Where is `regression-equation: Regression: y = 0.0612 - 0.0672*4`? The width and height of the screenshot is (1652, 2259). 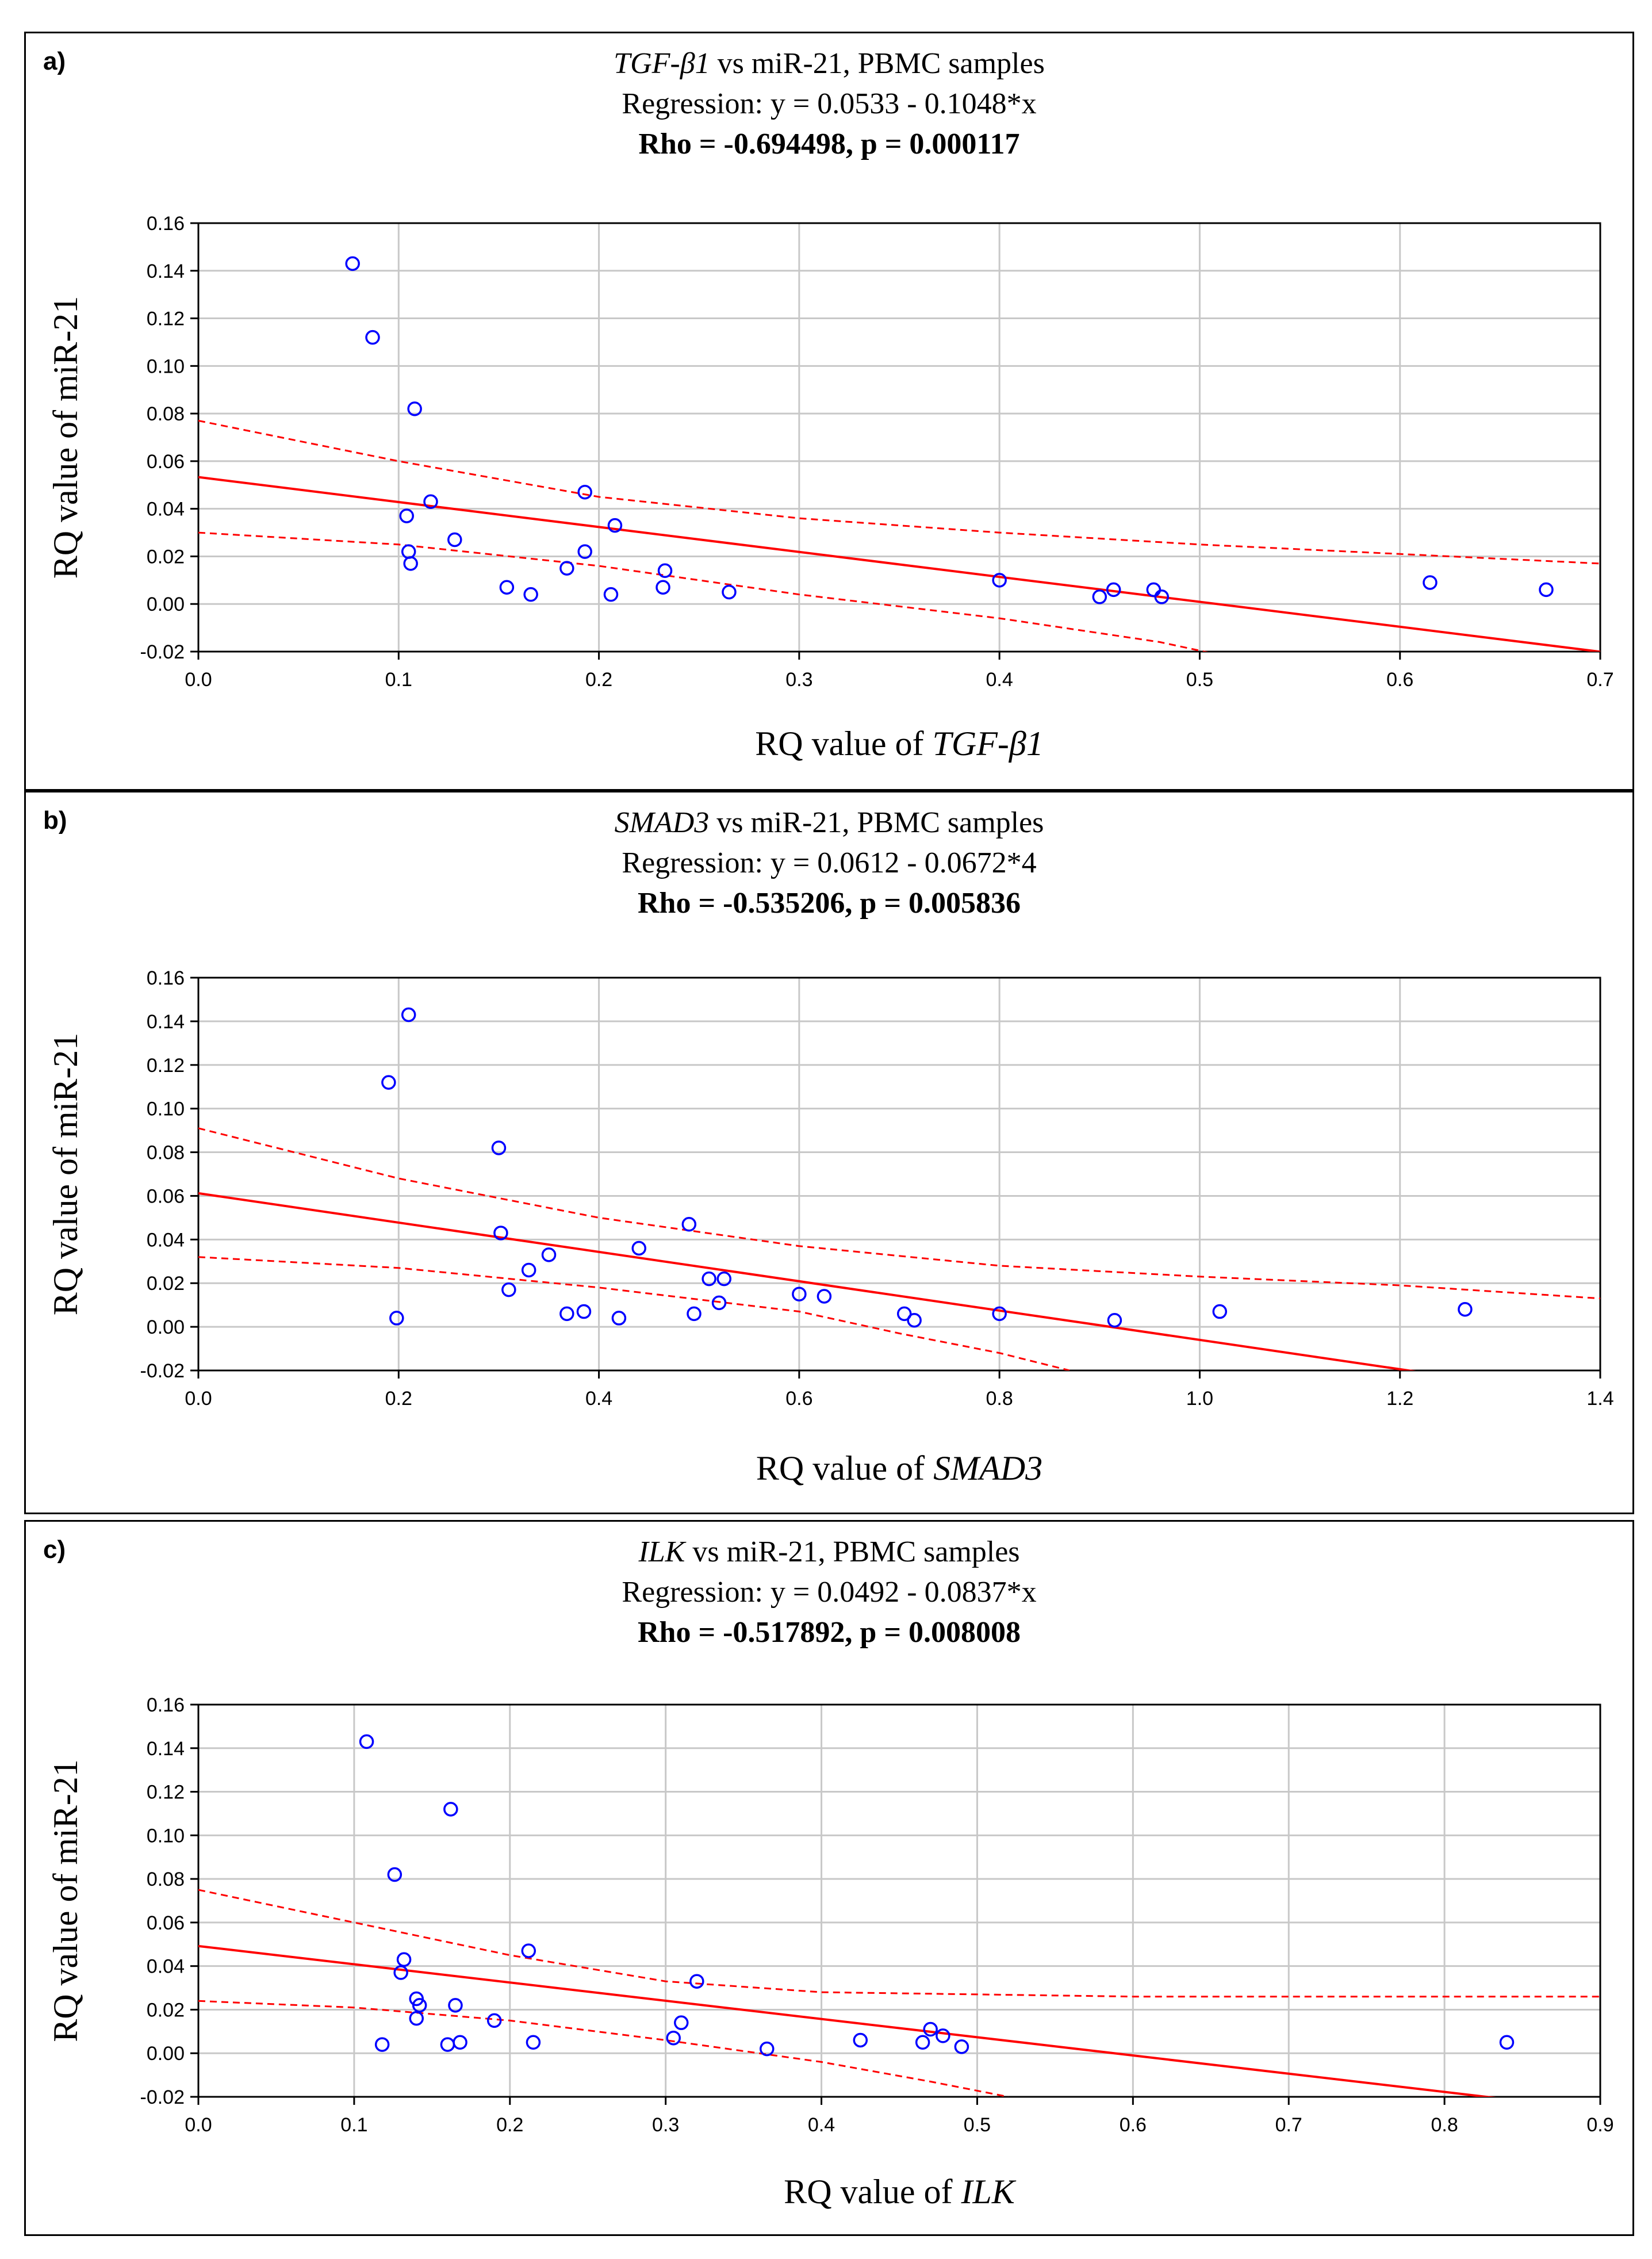
regression-equation: Regression: y = 0.0612 - 0.0672*4 is located at coordinates (829, 863).